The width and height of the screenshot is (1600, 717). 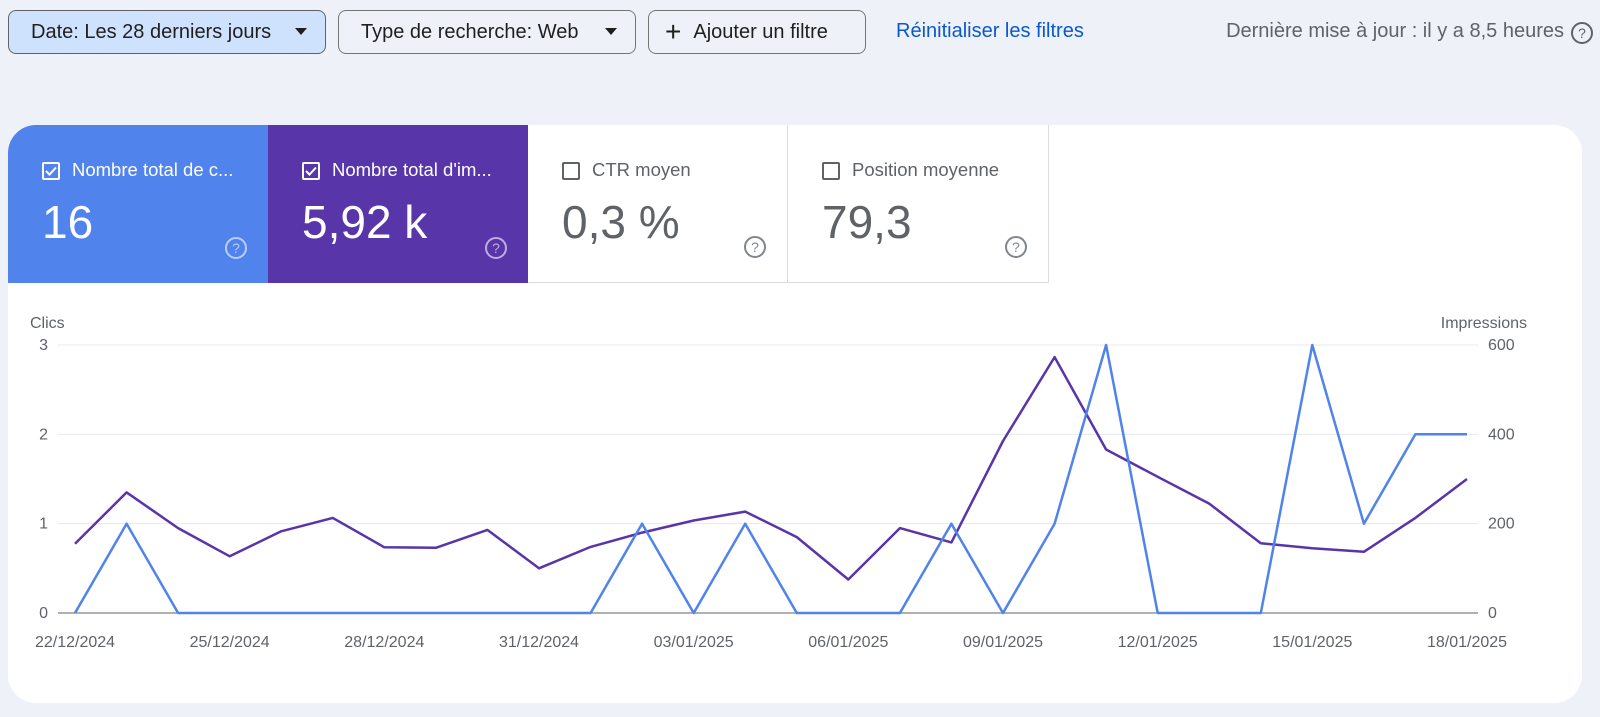 I want to click on date-filter-label: Date: Les 28 derniers jours, so click(x=151, y=31).